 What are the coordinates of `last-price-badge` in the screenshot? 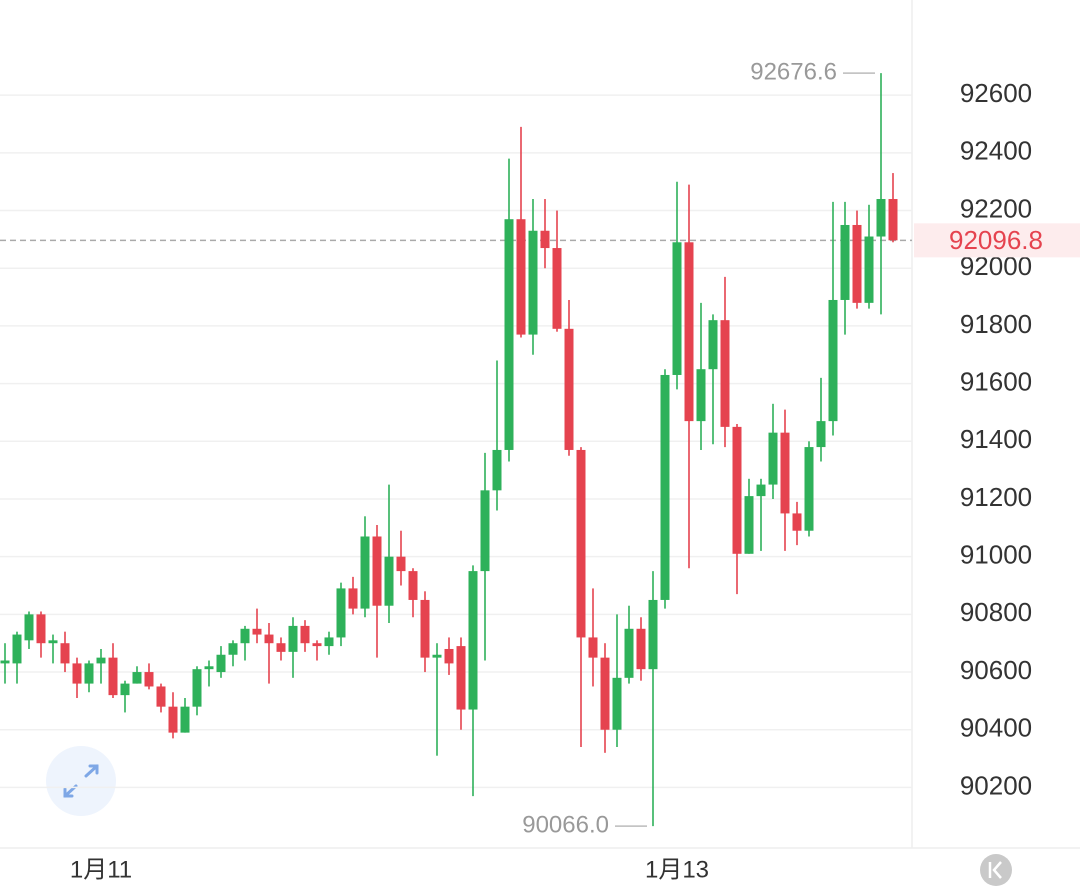 It's located at (997, 240).